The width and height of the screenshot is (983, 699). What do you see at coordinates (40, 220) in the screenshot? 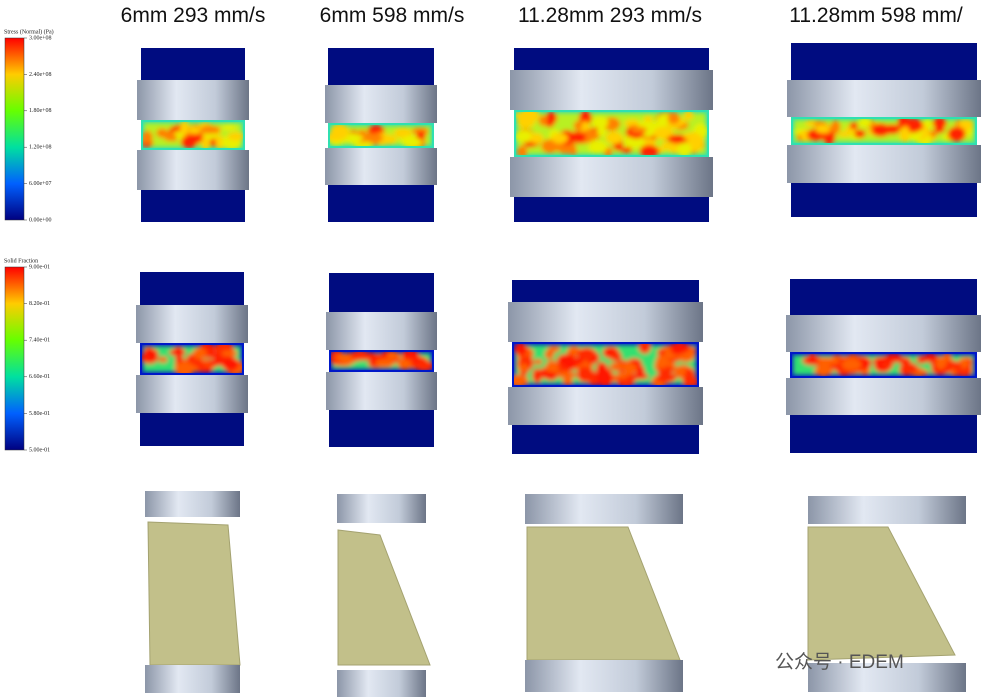
I see `legend-tick-label: 0.00e+00` at bounding box center [40, 220].